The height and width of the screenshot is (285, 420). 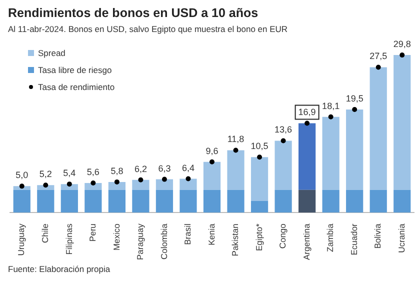 What do you see at coordinates (211, 234) in the screenshot?
I see `x-tick-label: Kenia` at bounding box center [211, 234].